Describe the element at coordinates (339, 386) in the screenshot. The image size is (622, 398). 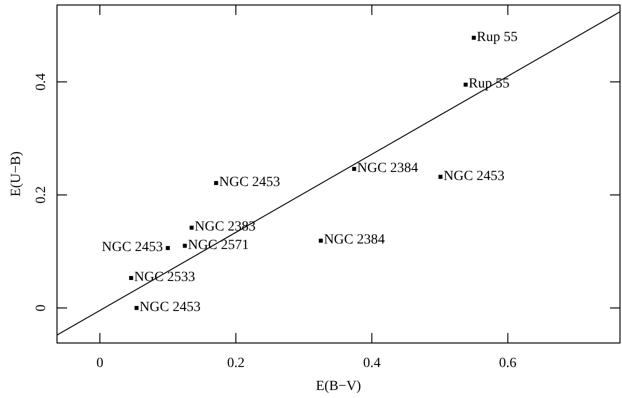
I see `x-axis-title: E(B−V)` at that location.